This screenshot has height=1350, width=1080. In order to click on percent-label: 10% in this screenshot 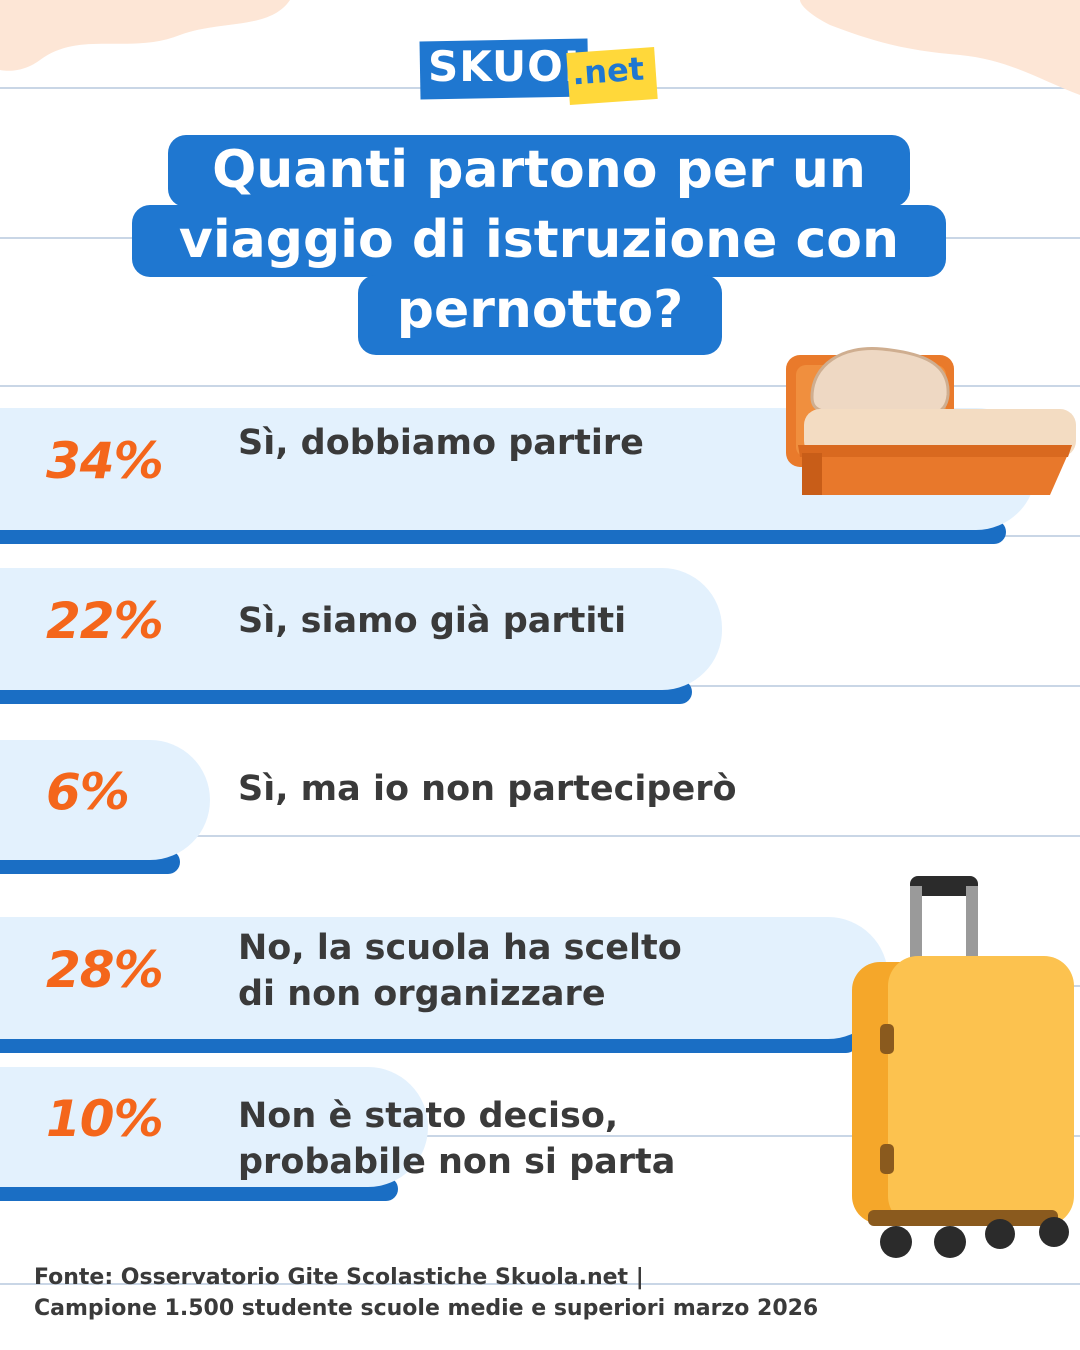, I will do `click(105, 1119)`.